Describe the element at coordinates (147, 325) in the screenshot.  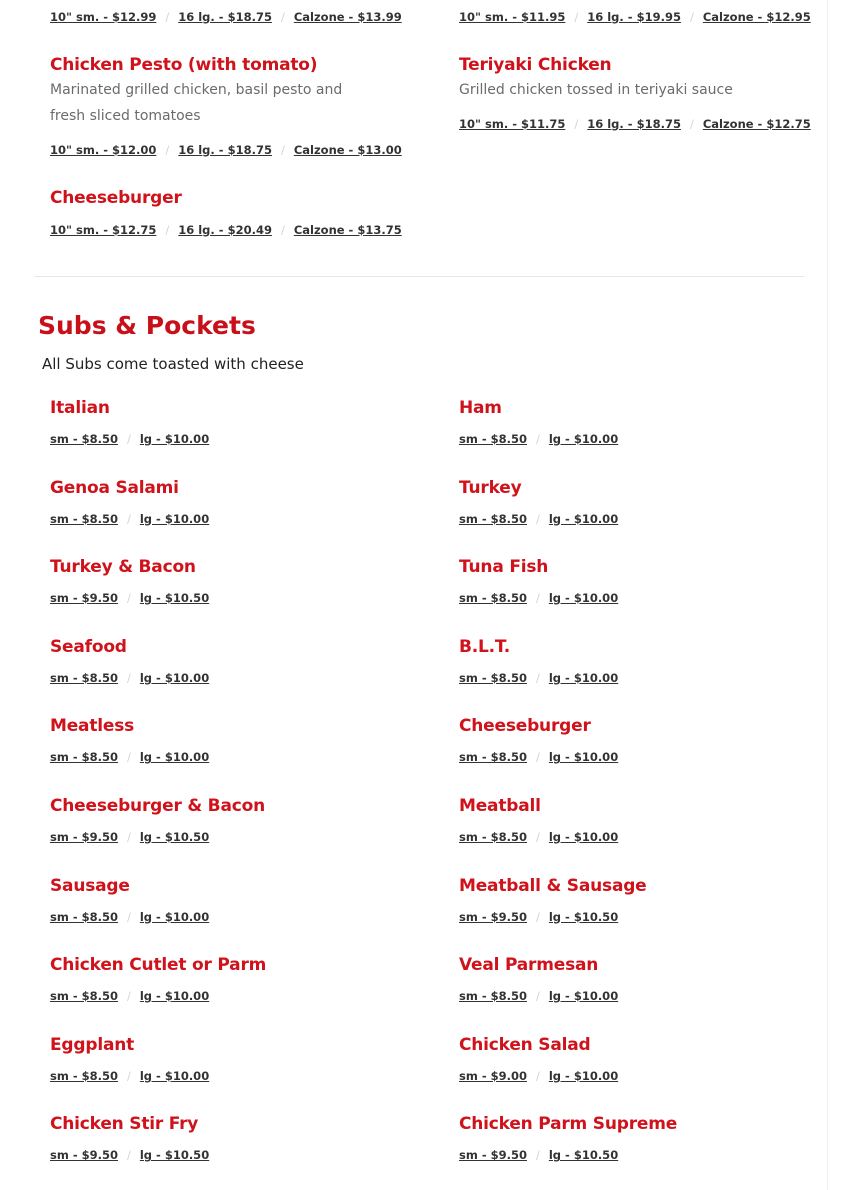
I see `section-title: Subs & Pockets` at that location.